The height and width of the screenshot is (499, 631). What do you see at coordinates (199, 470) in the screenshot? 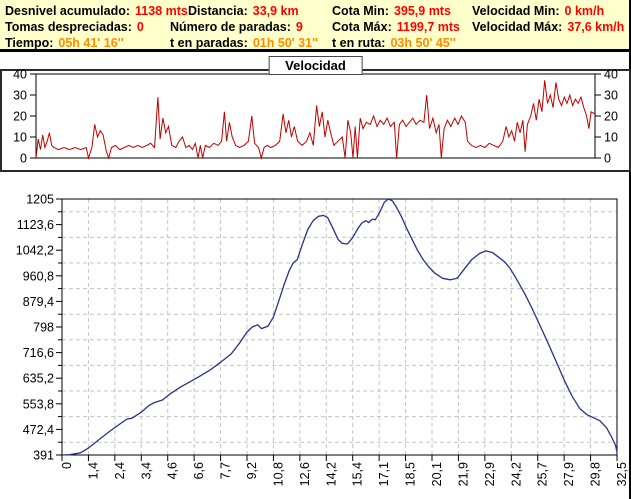
I see `altitude-xtick: 6,6` at bounding box center [199, 470].